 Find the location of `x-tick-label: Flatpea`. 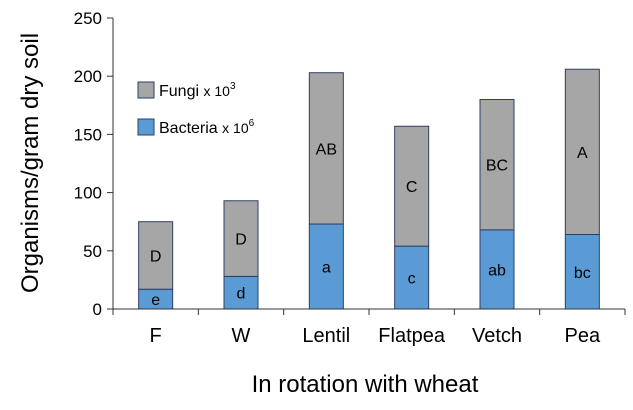

x-tick-label: Flatpea is located at coordinates (412, 336).